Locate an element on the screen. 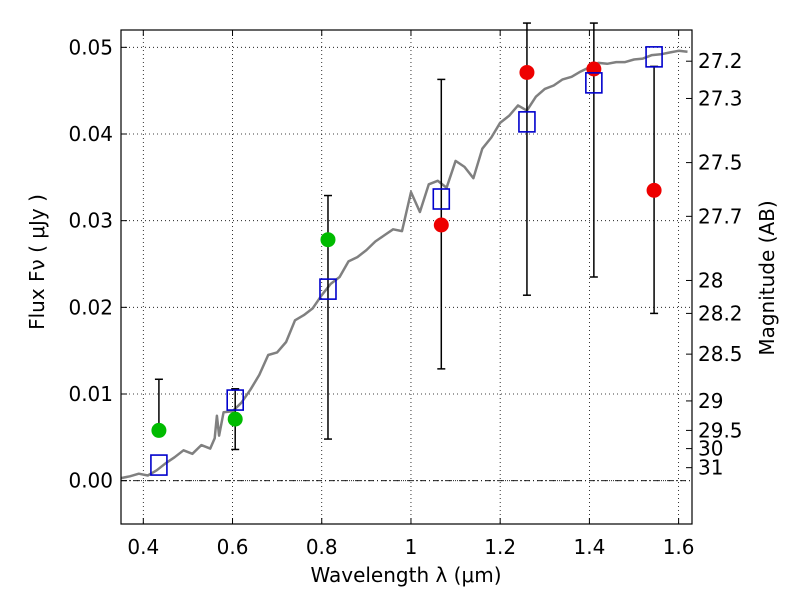 The height and width of the screenshot is (605, 800). y2-tick-label: 27.7 is located at coordinates (720, 216).